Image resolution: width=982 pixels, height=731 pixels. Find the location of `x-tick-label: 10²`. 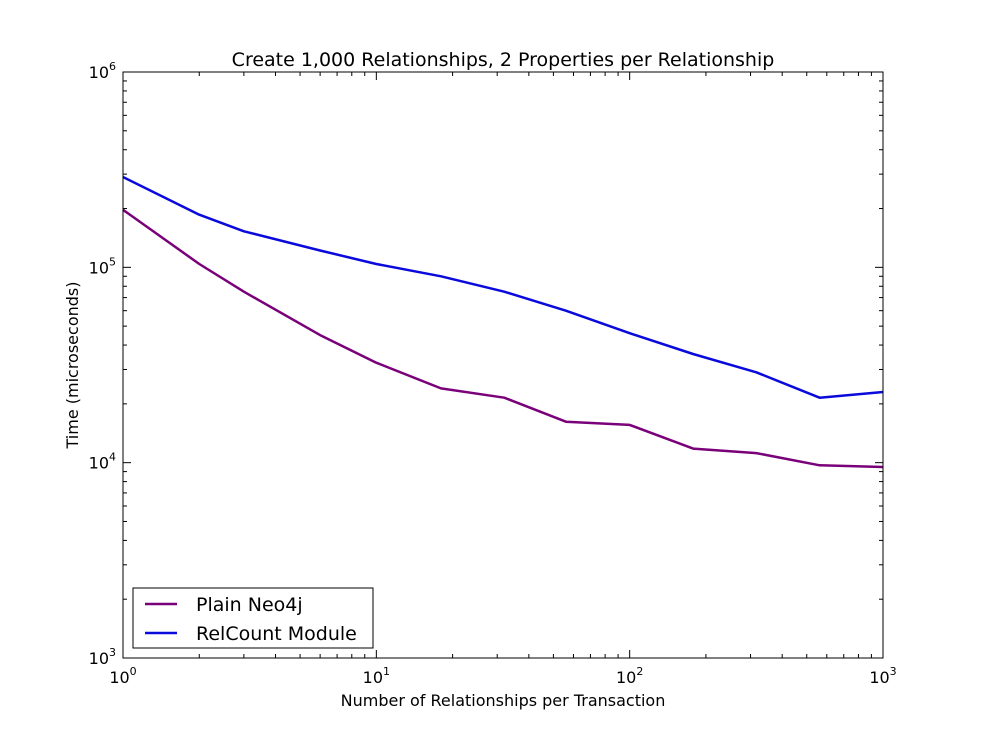

x-tick-label: 10² is located at coordinates (629, 676).